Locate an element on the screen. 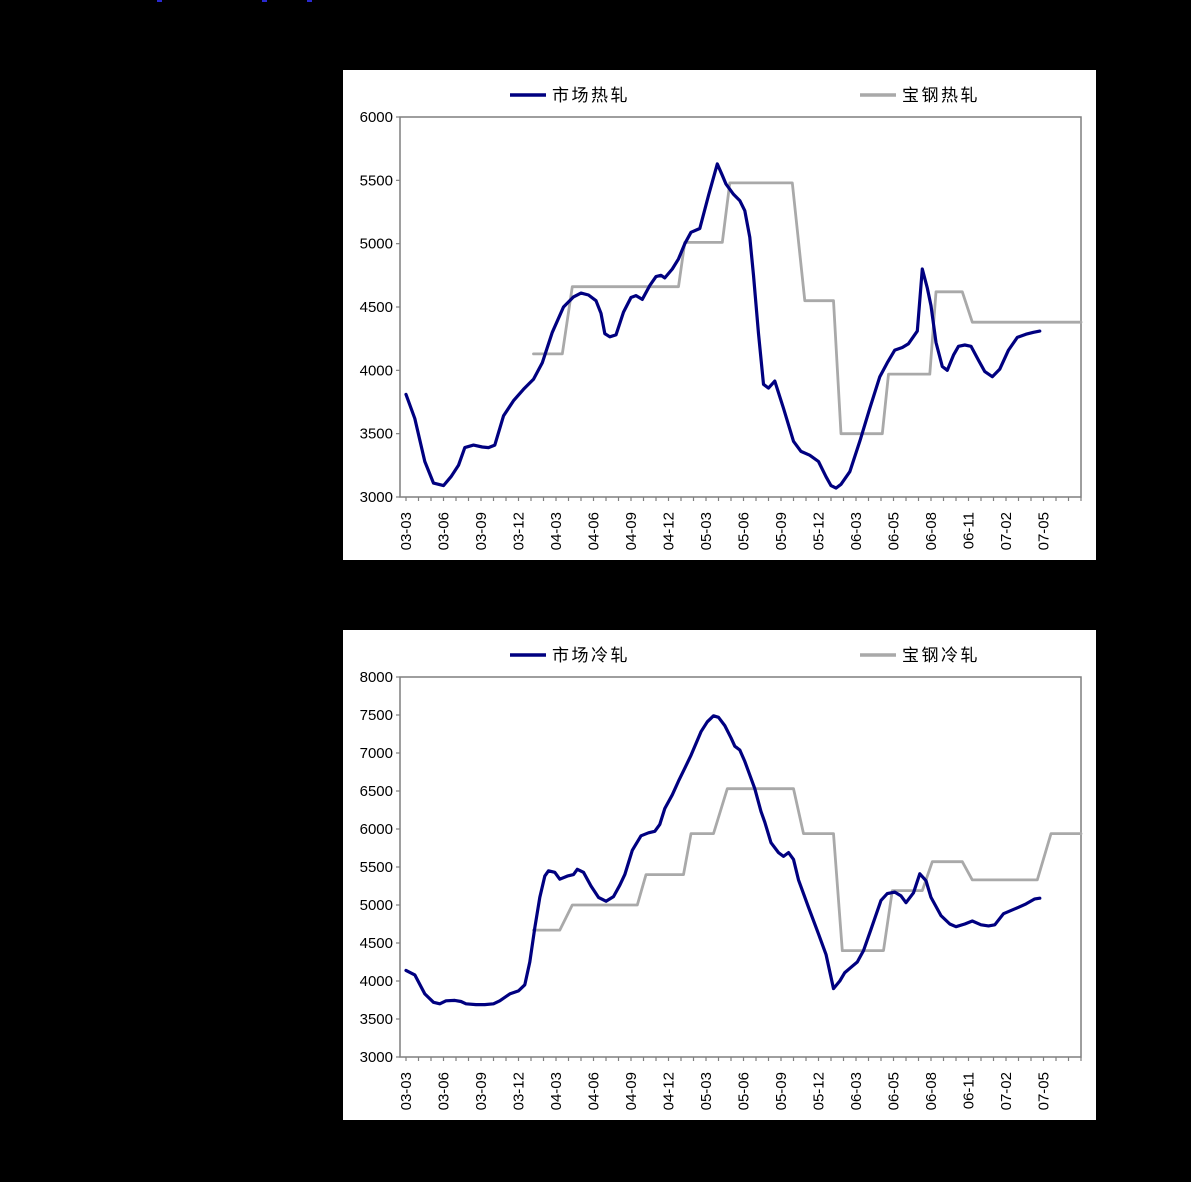 The width and height of the screenshot is (1191, 1182). legend-label: 宝钢冷轧 is located at coordinates (941, 656).